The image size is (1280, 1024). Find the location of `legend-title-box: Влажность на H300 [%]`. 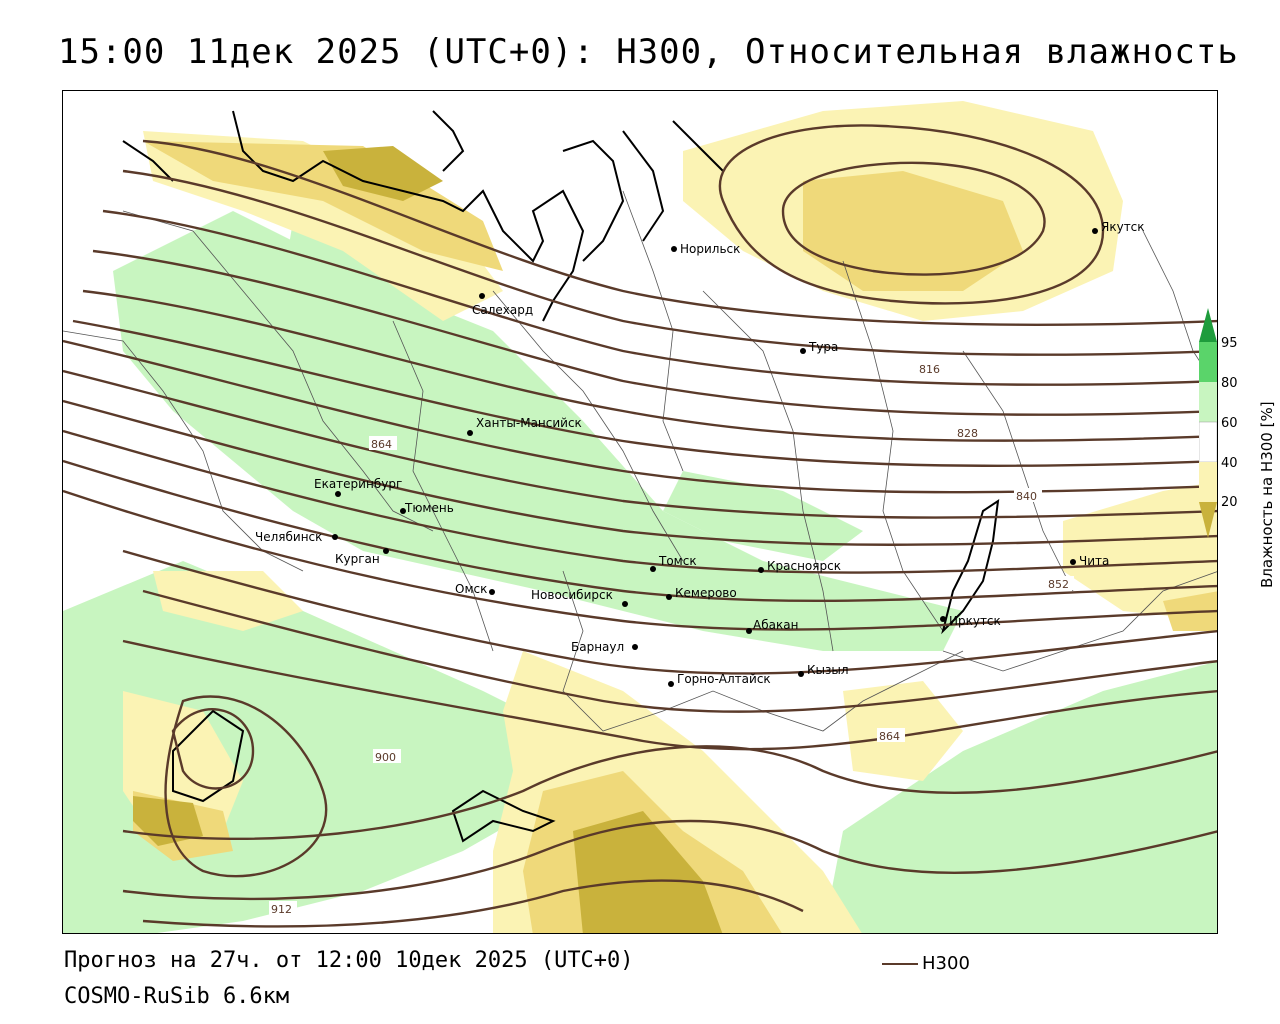

legend-title-box: Влажность на H300 [%] is located at coordinates (1256, 470).